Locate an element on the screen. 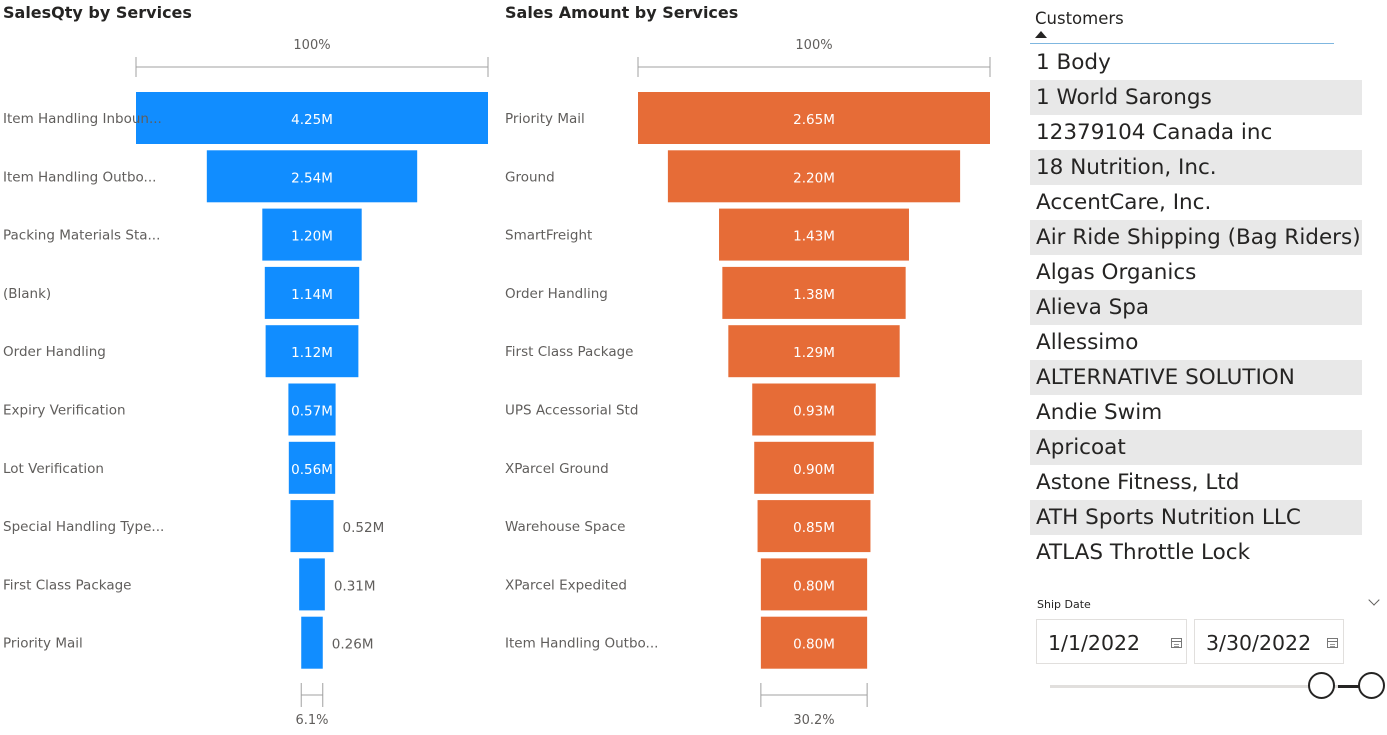 This screenshot has height=735, width=1387. salesqty-data-label: 0.57M is located at coordinates (312, 412).